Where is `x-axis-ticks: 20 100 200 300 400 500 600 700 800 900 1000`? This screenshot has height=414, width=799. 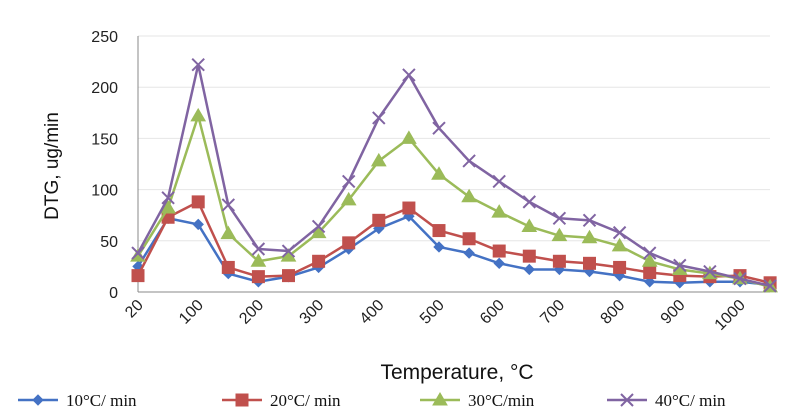 x-axis-ticks: 20 100 200 300 400 500 600 700 800 900 1000 is located at coordinates (435, 315).